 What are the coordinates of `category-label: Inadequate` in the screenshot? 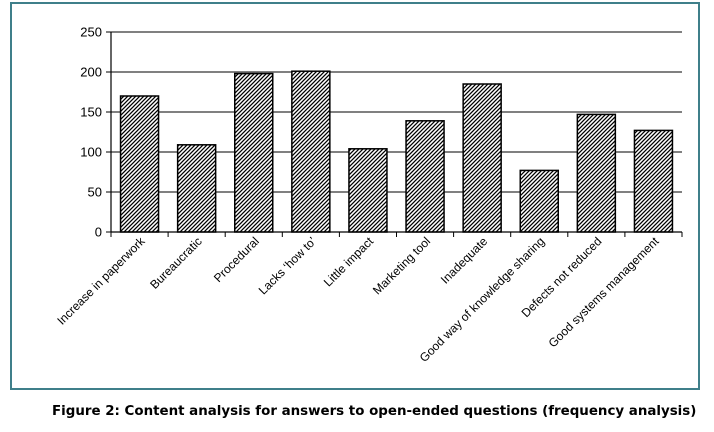 It's located at (464, 260).